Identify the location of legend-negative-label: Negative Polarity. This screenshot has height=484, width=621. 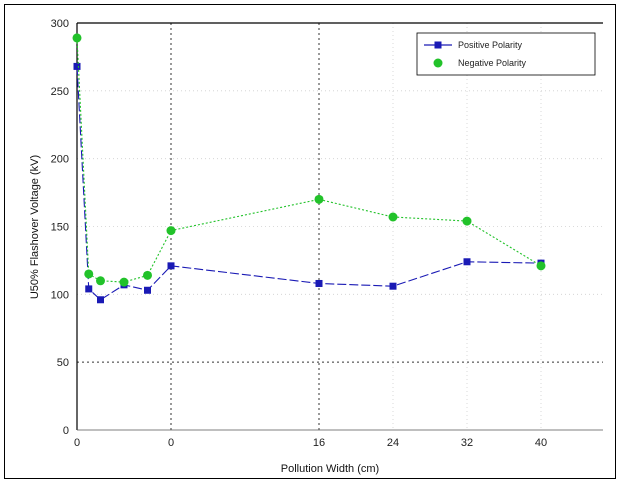
(492, 63).